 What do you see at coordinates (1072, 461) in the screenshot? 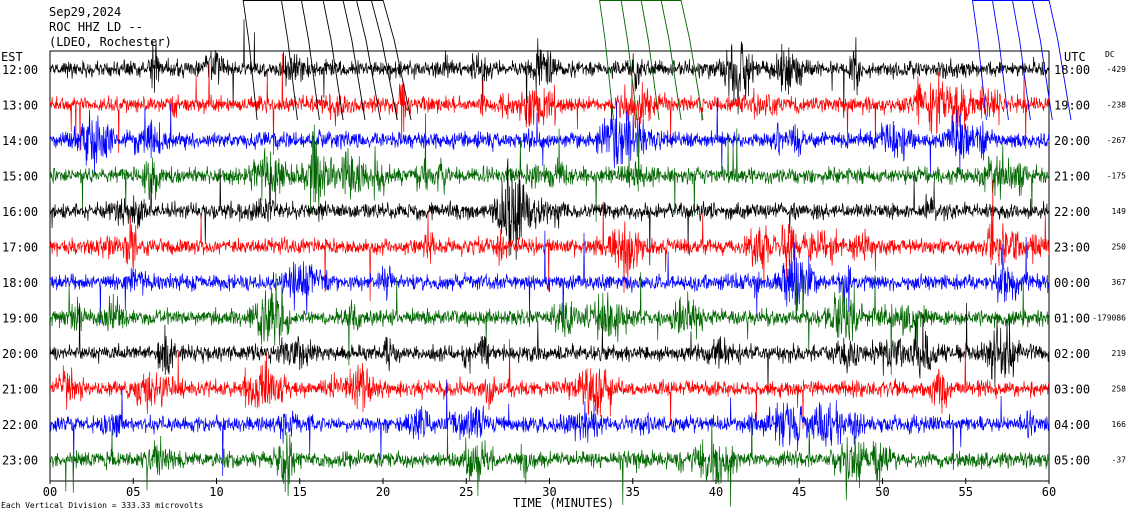
I see `utc-time-label: 05:00` at bounding box center [1072, 461].